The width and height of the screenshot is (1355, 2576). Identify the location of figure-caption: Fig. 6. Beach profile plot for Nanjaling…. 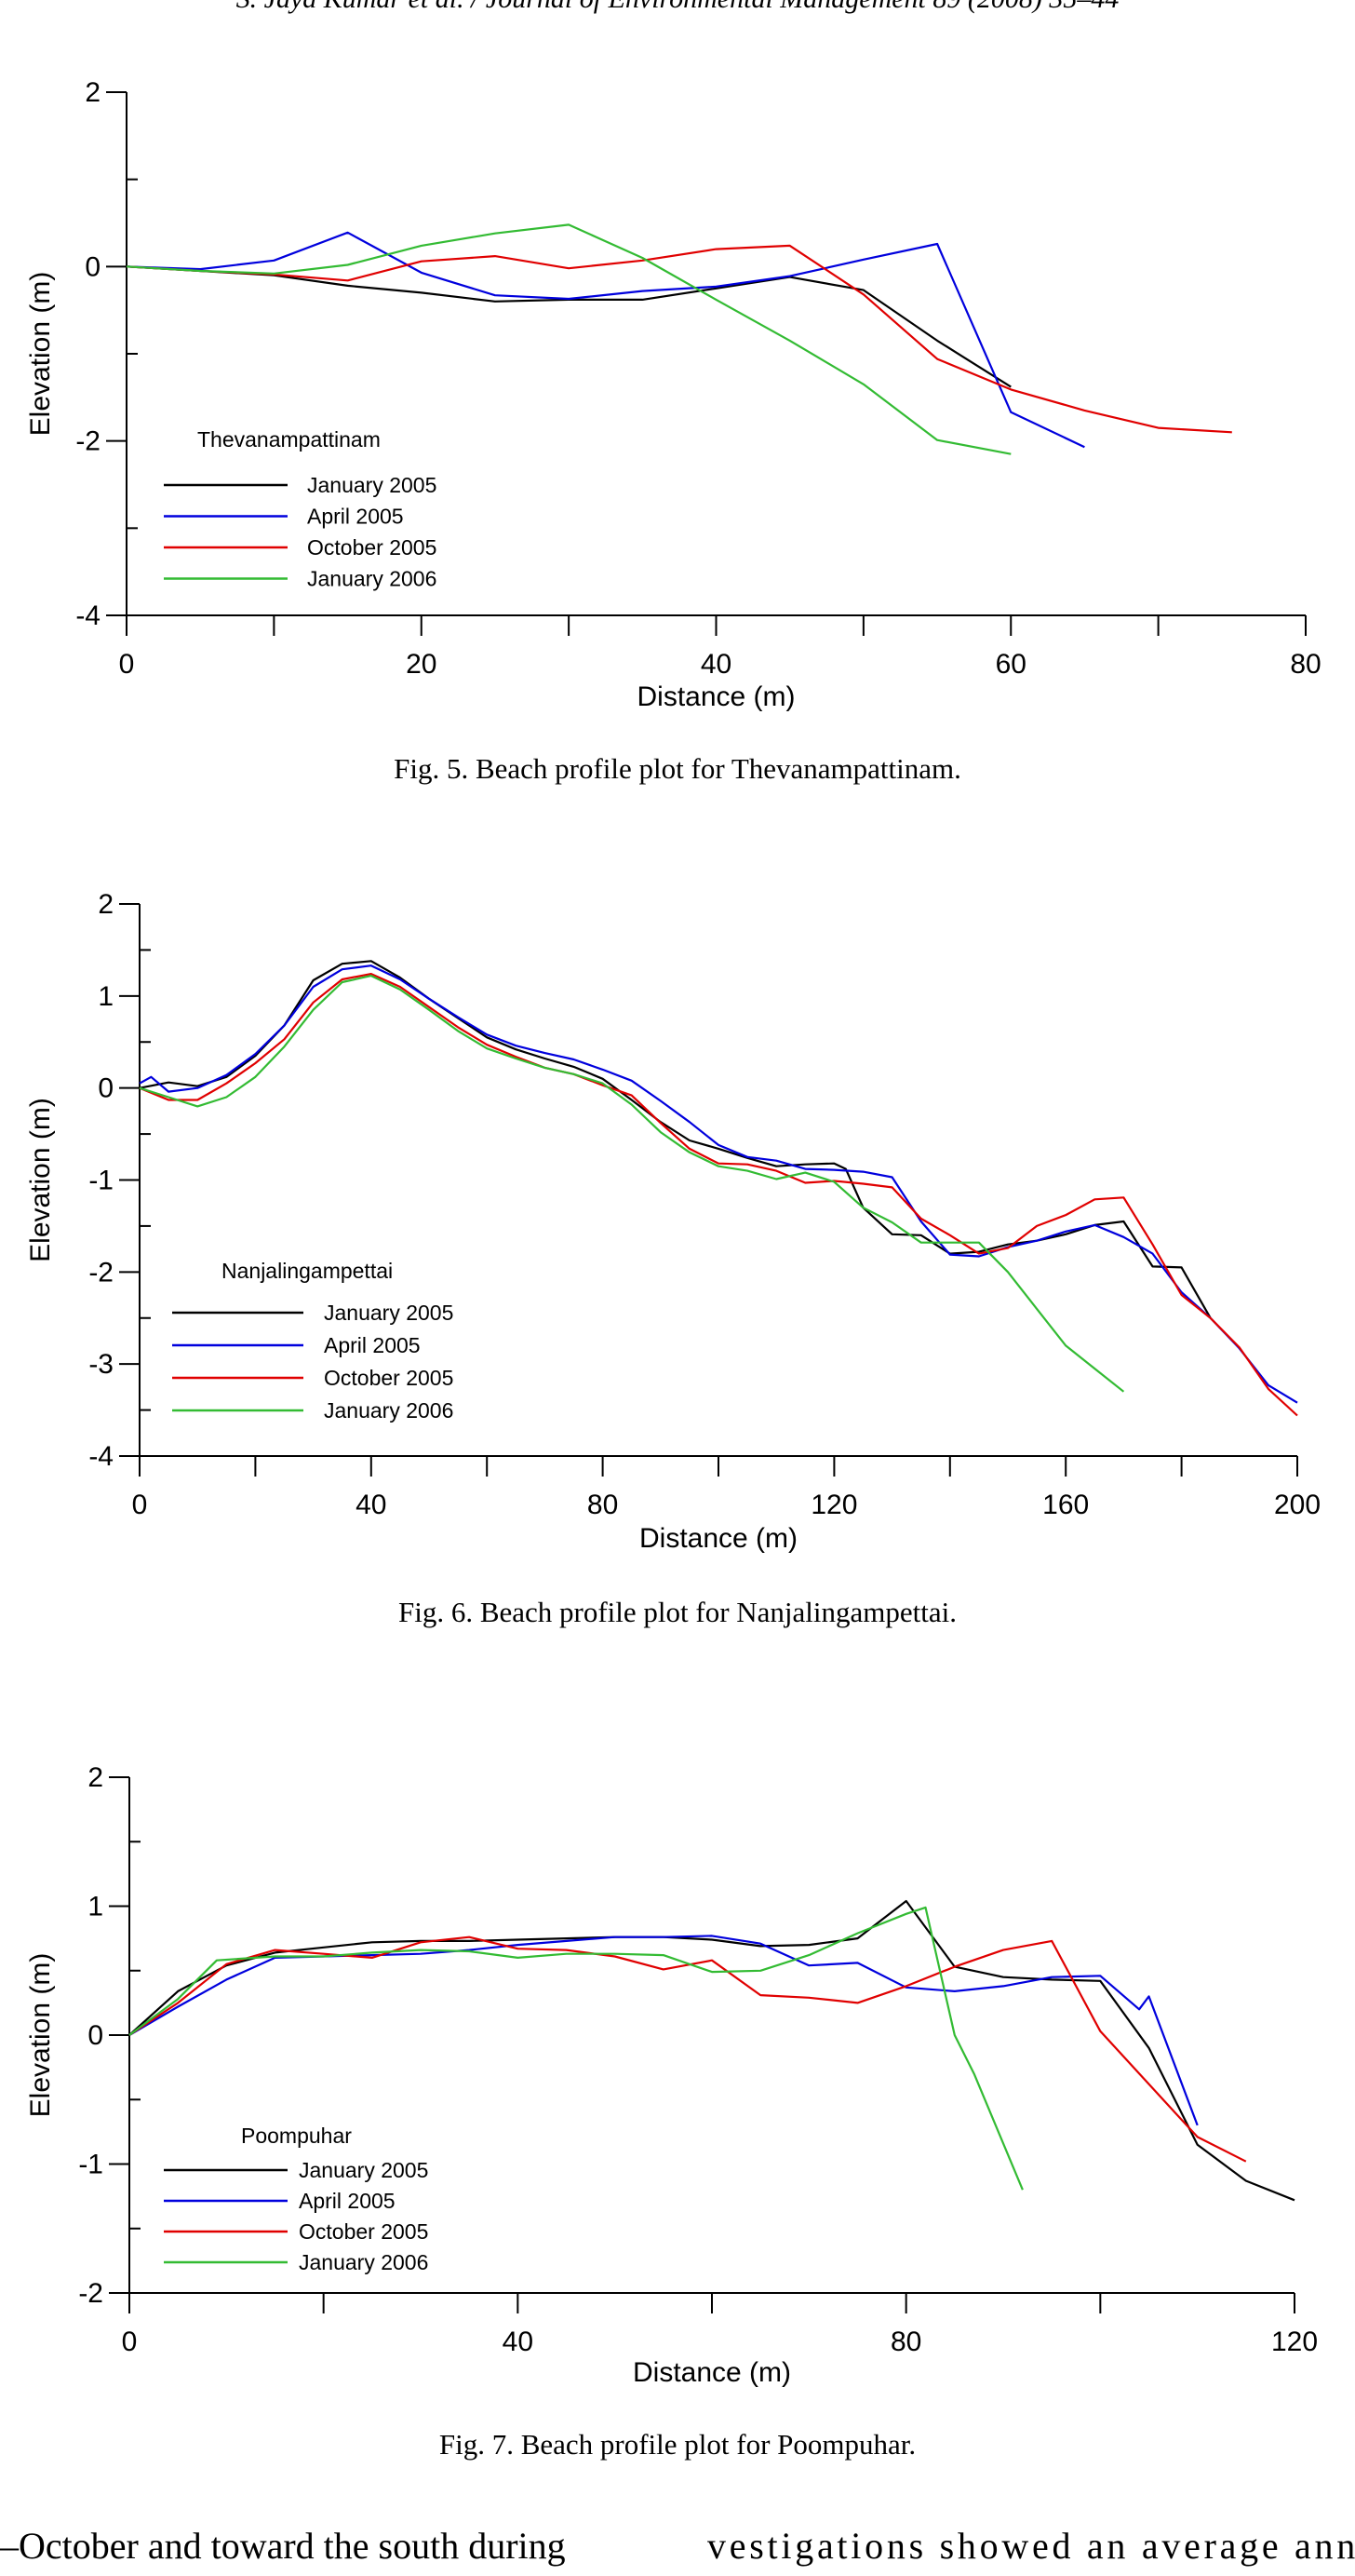
(678, 1612).